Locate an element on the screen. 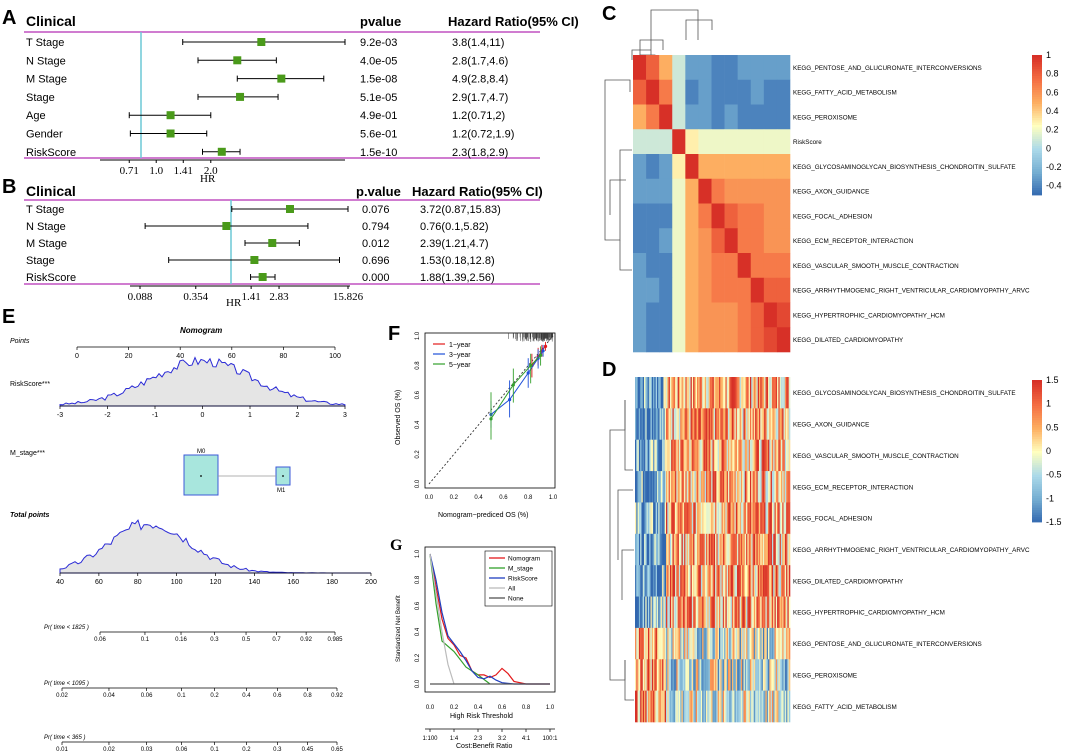  forest-tick-label: 1.0 is located at coordinates (156, 171).